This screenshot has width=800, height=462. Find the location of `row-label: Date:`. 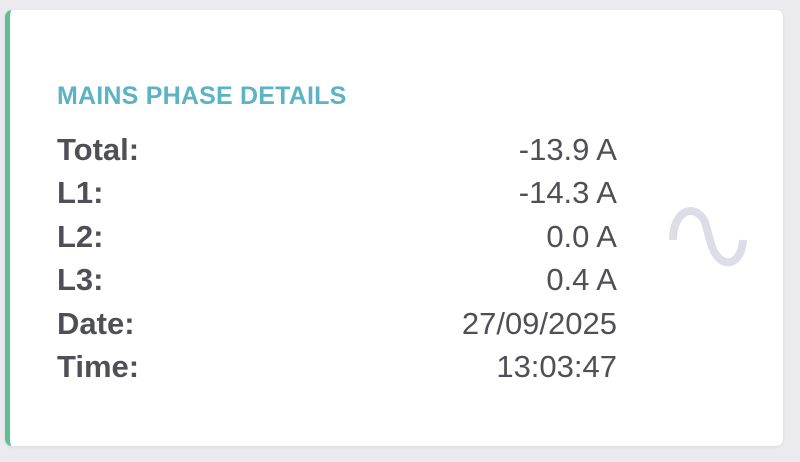

row-label: Date: is located at coordinates (96, 323).